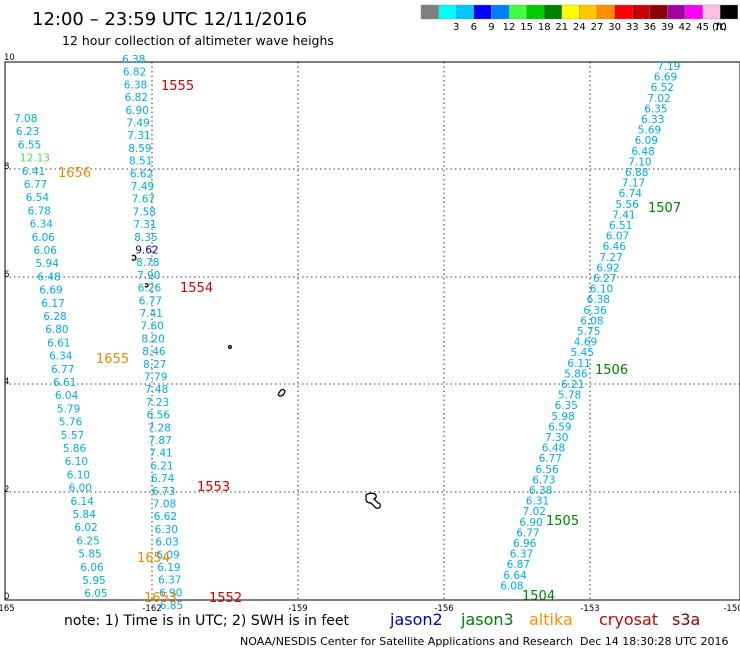 This screenshot has height=650, width=740. What do you see at coordinates (148, 276) in the screenshot?
I see `wave-height-value: 7.90` at bounding box center [148, 276].